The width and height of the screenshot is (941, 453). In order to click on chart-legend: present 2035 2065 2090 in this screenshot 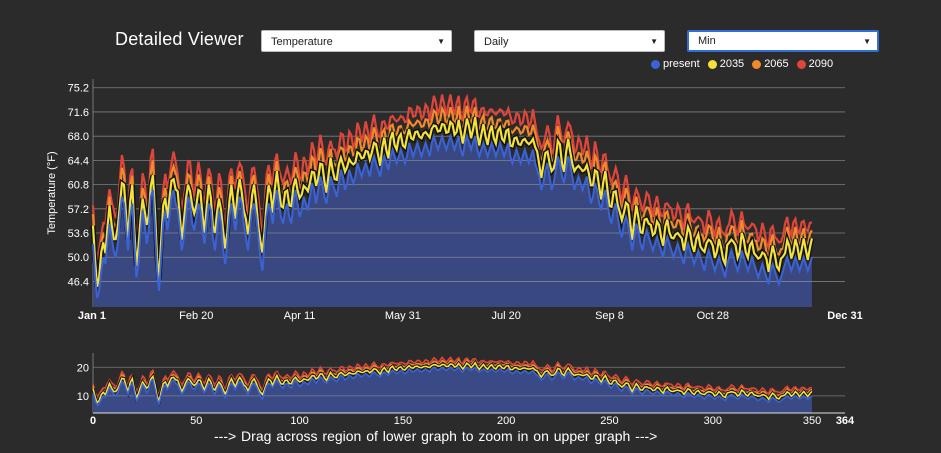, I will do `click(742, 64)`.